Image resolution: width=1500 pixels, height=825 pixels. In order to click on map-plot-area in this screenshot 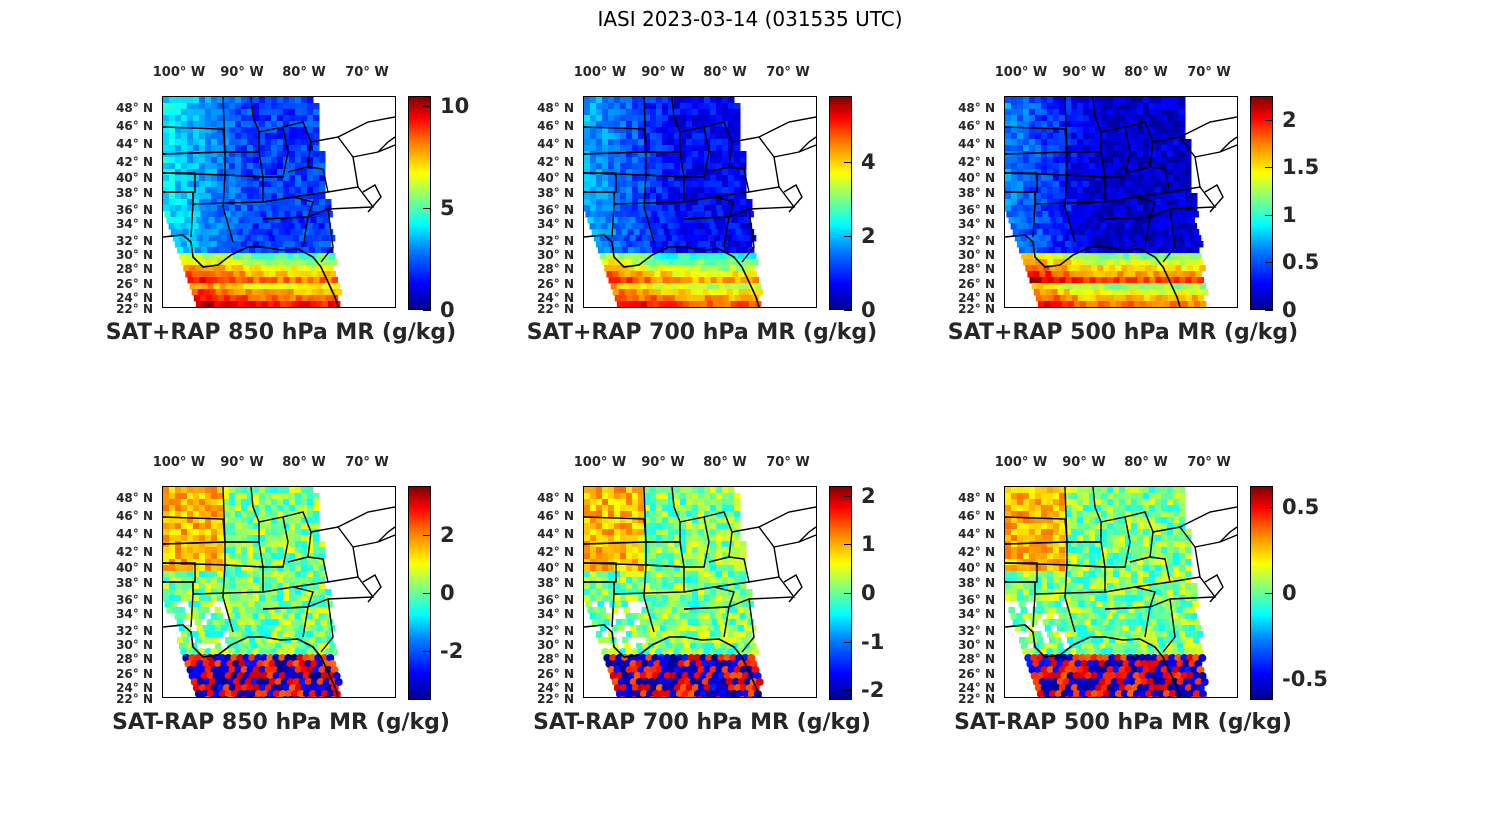, I will do `click(700, 202)`.